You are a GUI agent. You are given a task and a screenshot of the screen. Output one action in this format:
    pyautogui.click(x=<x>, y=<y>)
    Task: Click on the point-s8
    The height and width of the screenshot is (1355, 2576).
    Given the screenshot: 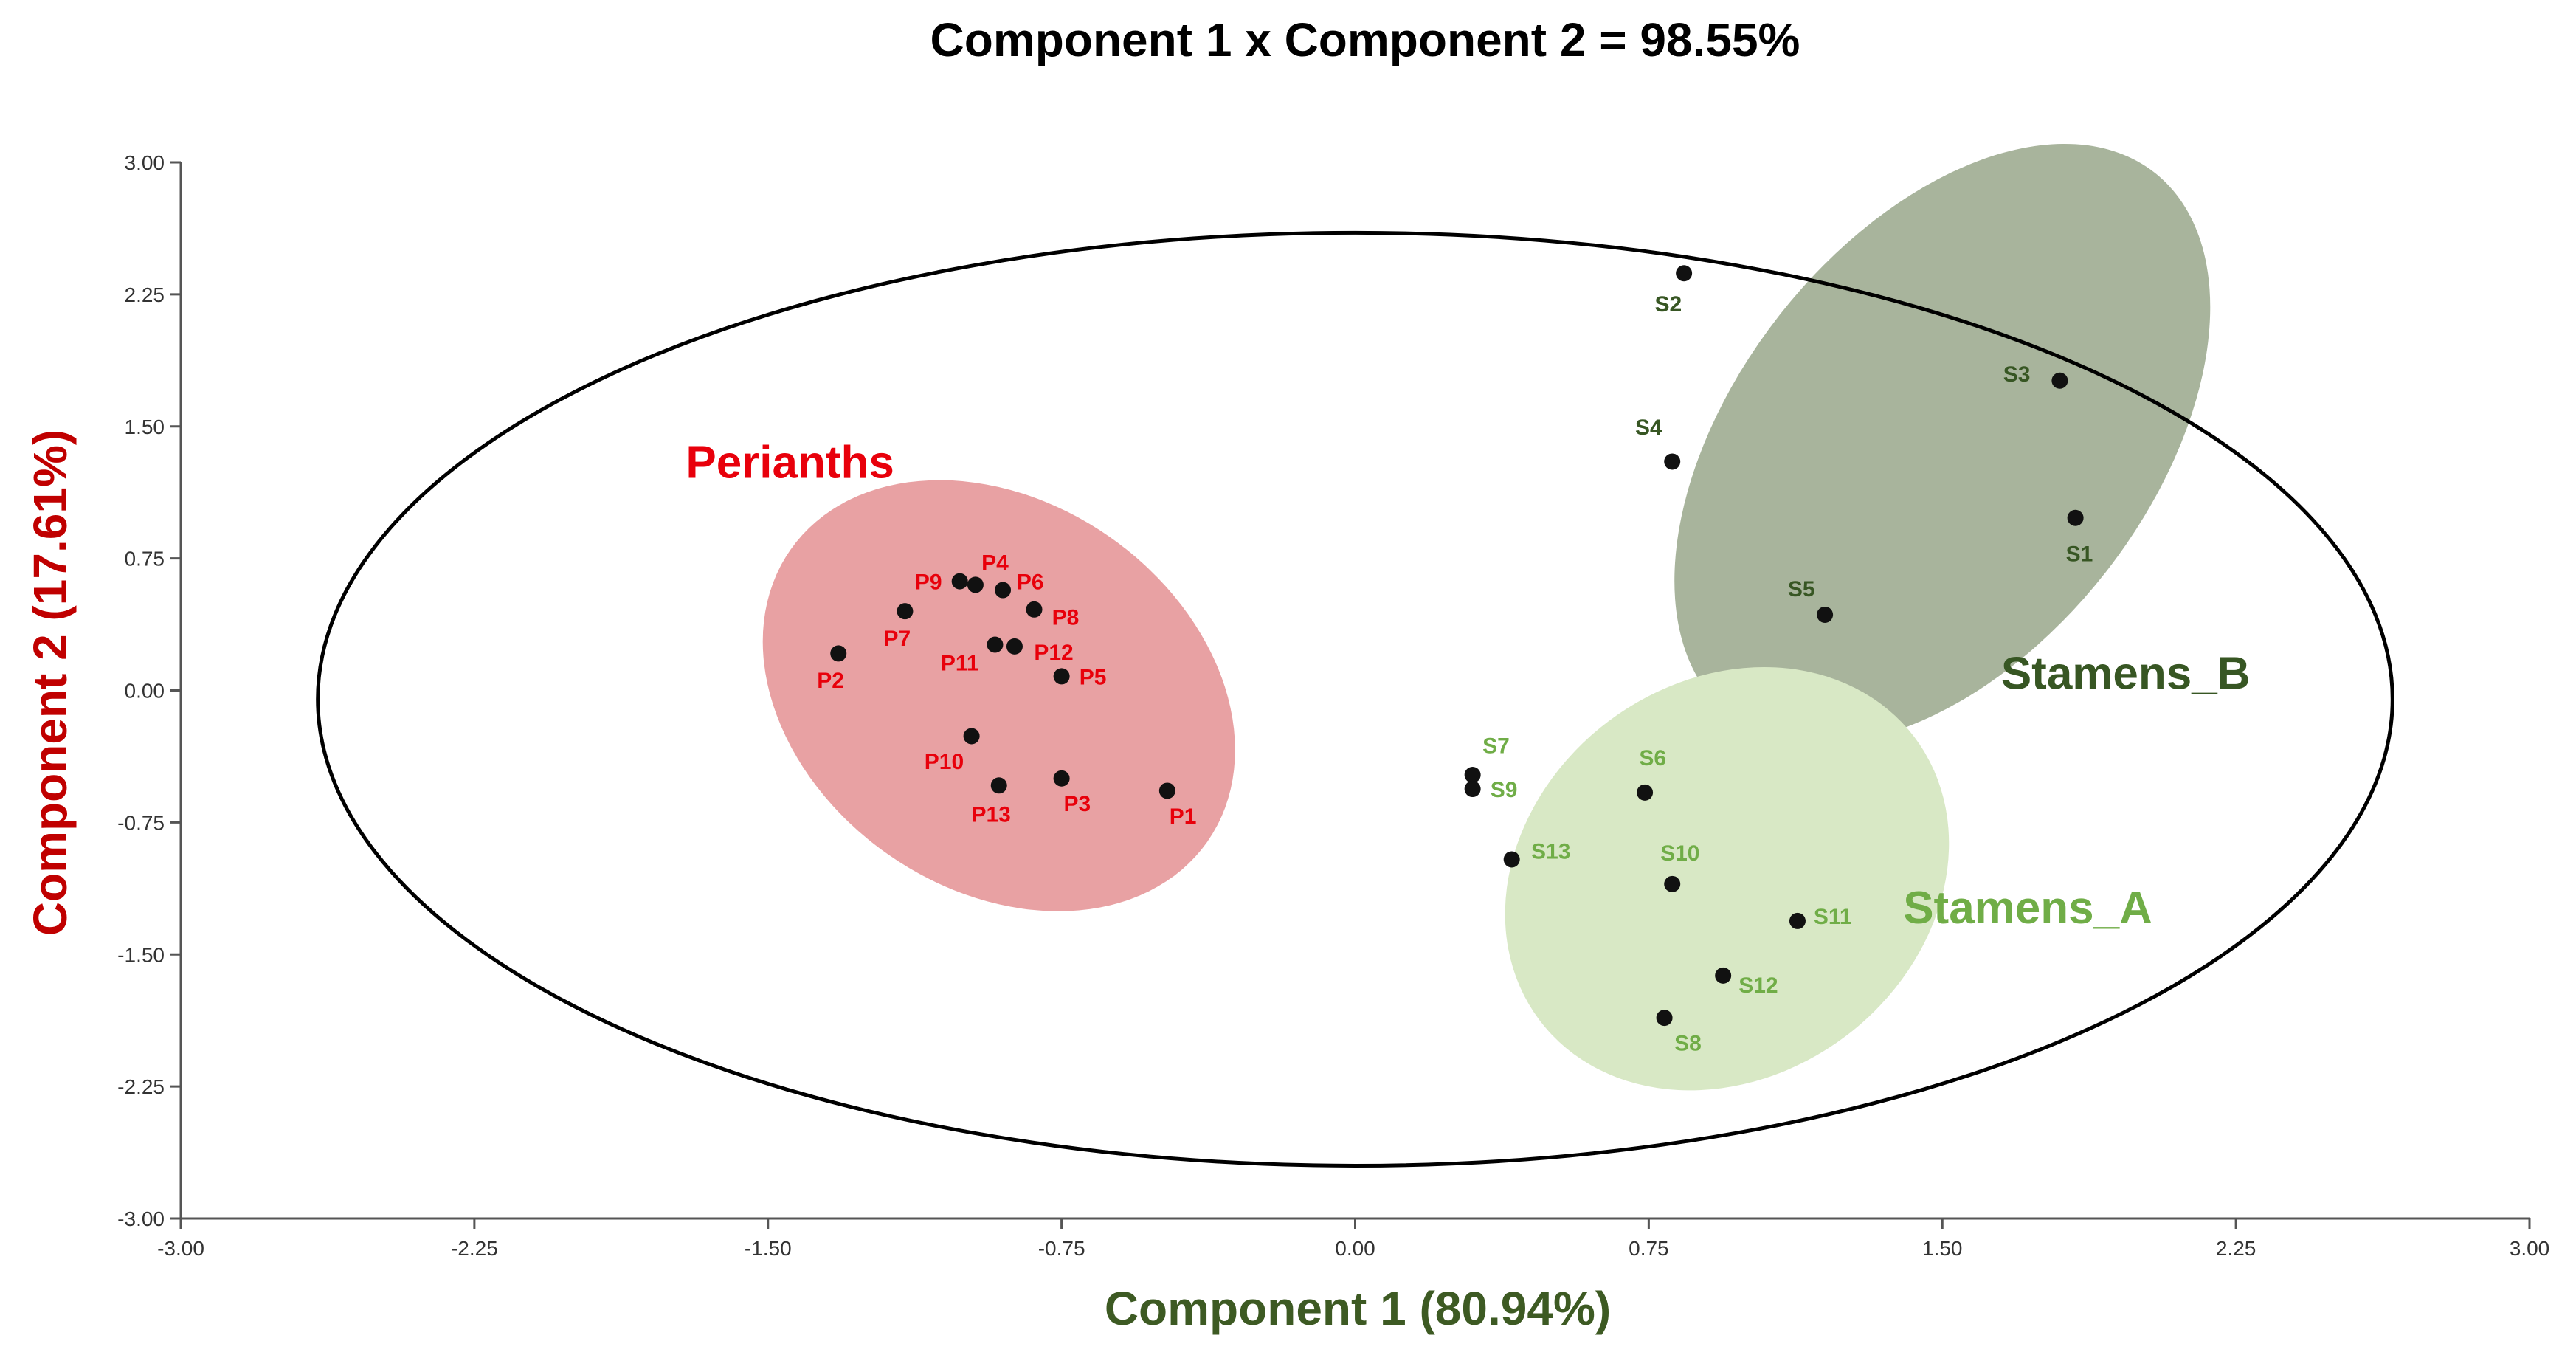 What is the action you would take?
    pyautogui.click(x=1665, y=1018)
    